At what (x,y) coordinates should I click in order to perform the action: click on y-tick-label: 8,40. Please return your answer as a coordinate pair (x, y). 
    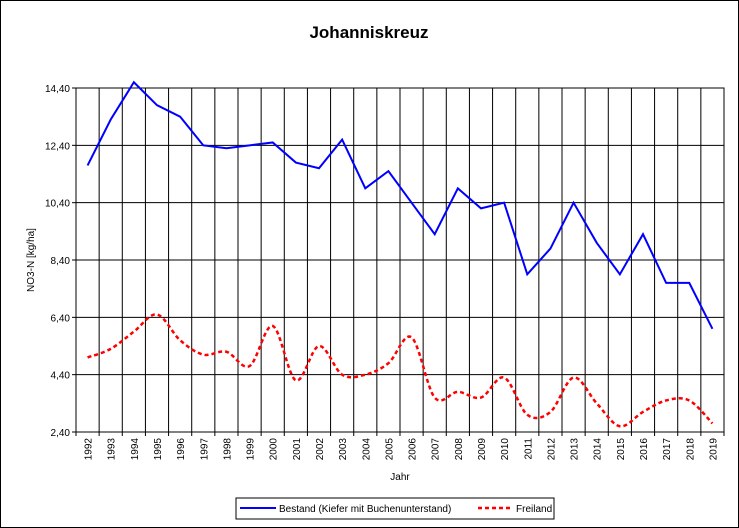
    Looking at the image, I should click on (61, 261).